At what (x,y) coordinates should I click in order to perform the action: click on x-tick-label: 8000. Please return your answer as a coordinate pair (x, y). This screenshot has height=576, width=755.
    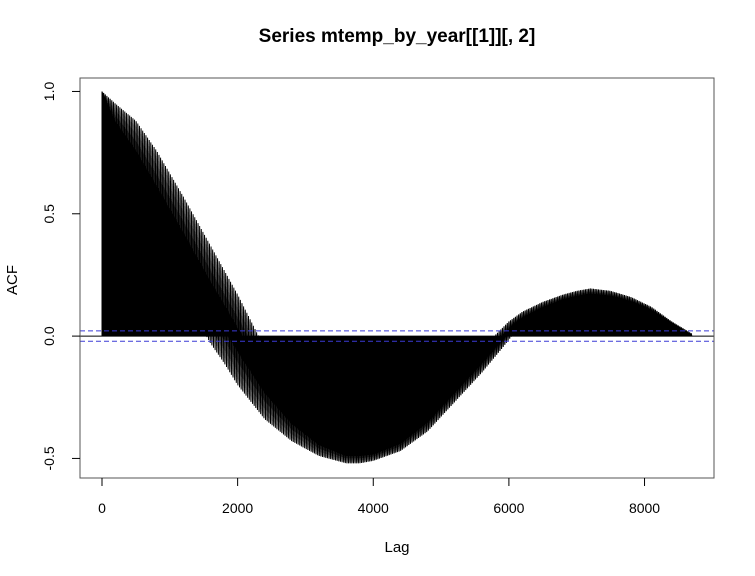
    Looking at the image, I should click on (644, 508).